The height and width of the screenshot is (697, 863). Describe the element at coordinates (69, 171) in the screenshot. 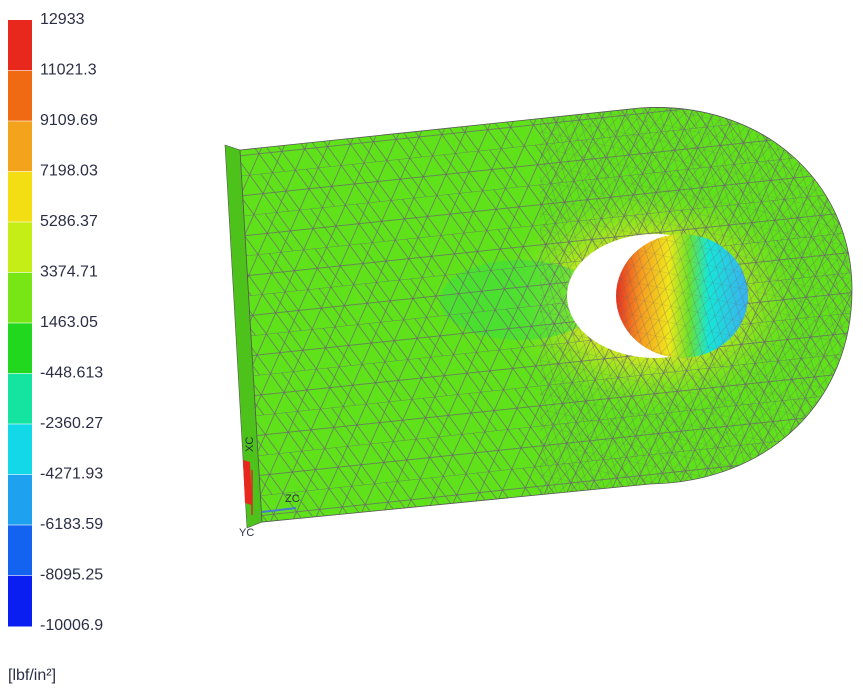

I see `legend-label: 7198.03` at that location.